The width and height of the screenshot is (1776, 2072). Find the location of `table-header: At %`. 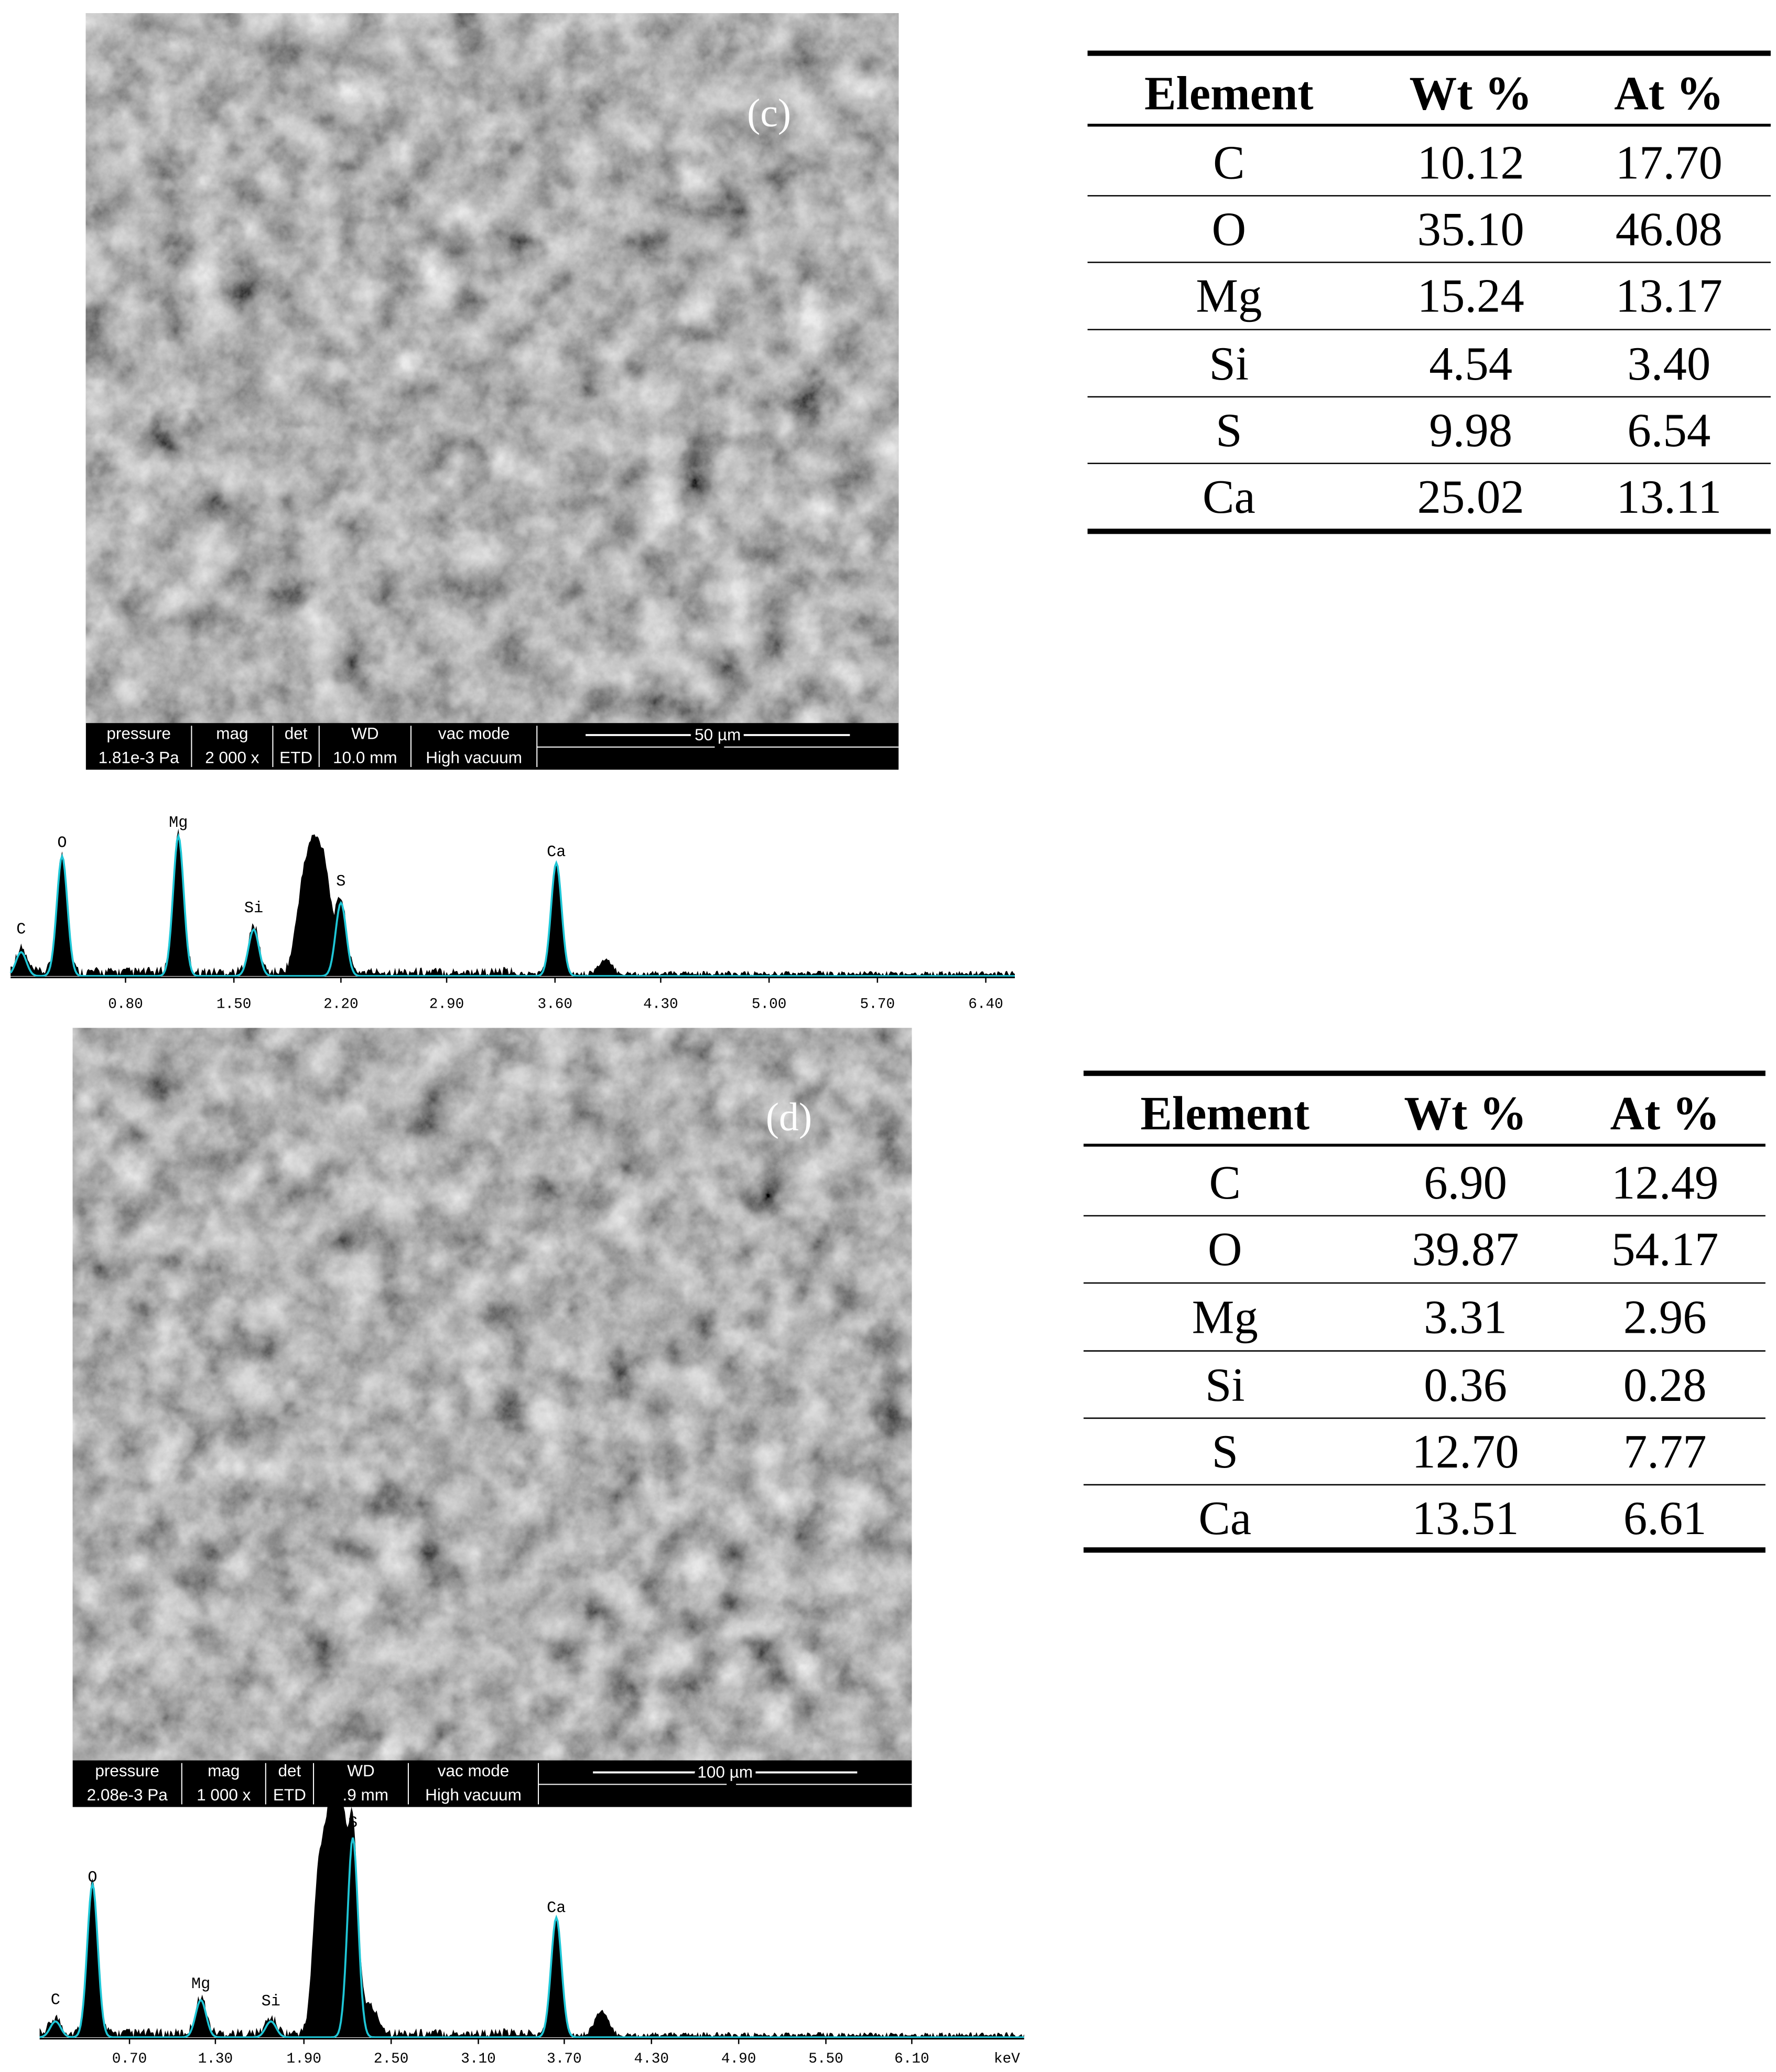

table-header: At % is located at coordinates (1669, 93).